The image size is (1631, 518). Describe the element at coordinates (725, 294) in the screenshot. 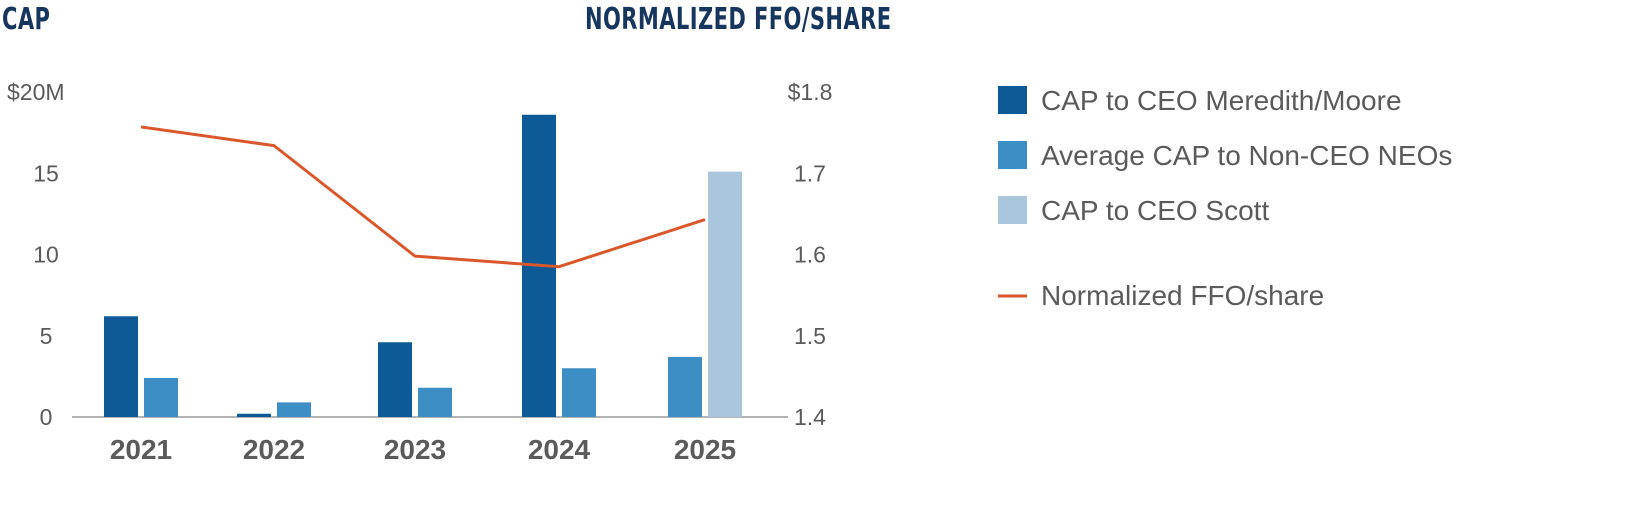

I see `bar-cap-to-ceo-scott-2025` at that location.